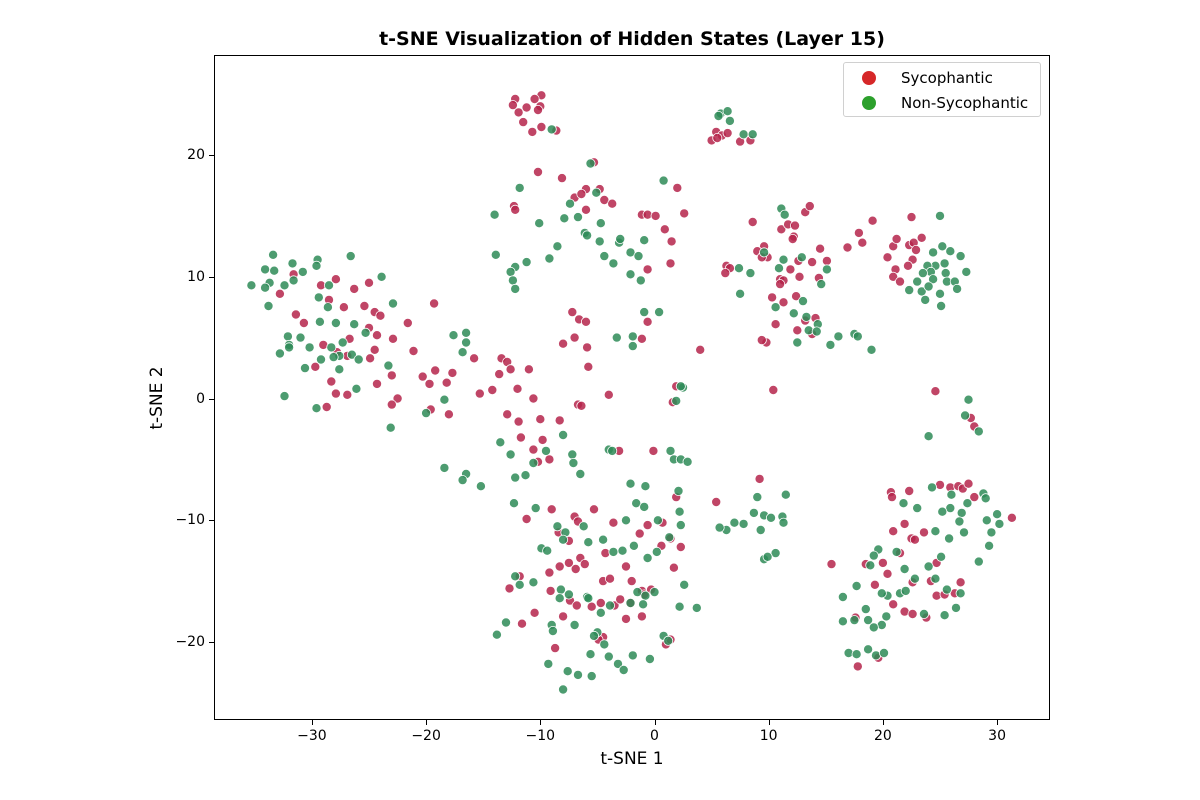 This screenshot has width=1200, height=800. Describe the element at coordinates (869, 103) in the screenshot. I see `legend-marker-icon` at that location.